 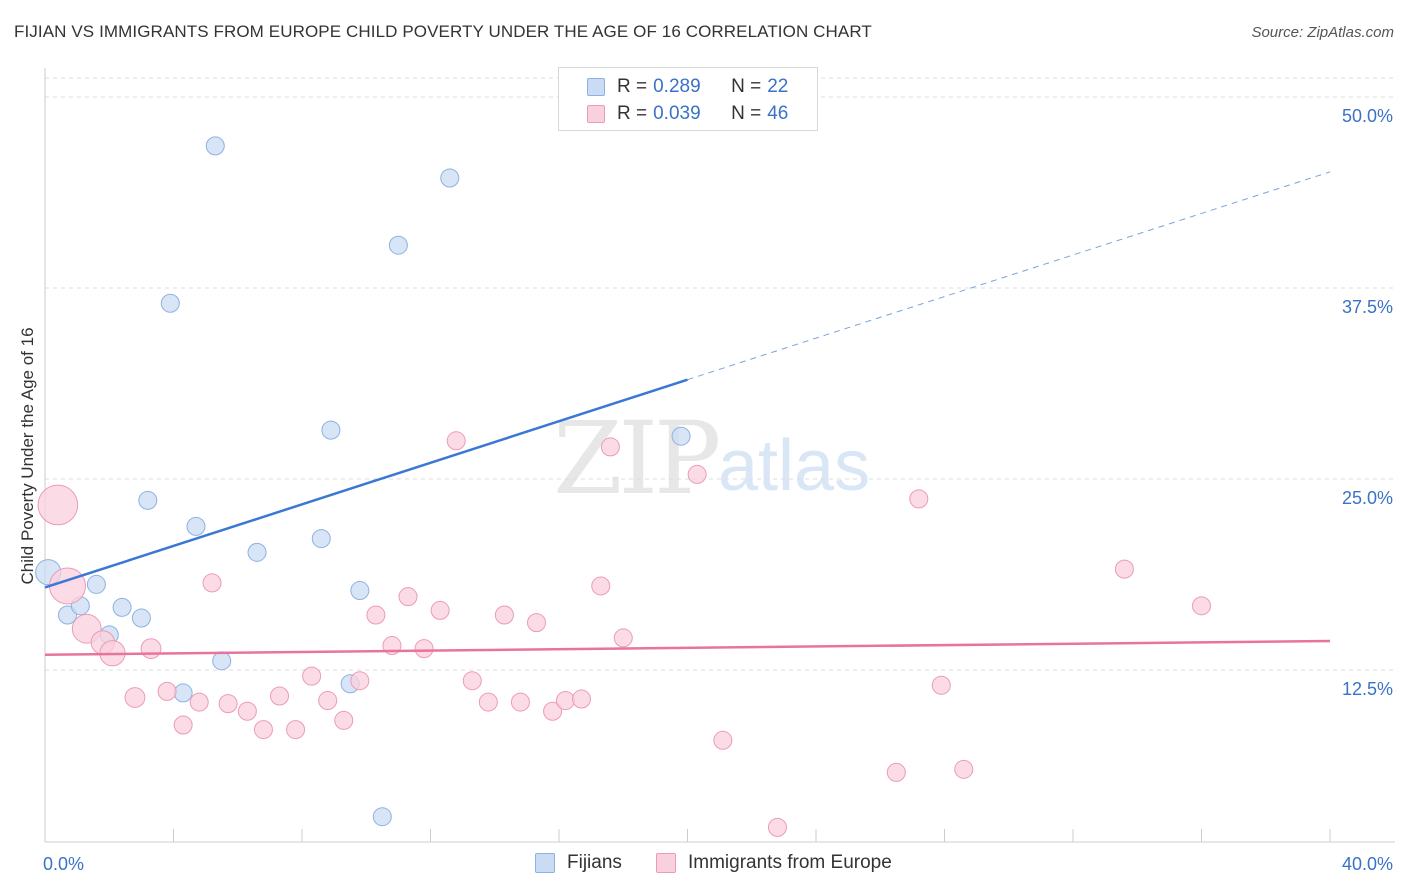 I want to click on correlation-legend: R = 0.289 N = 22 R = 0.039 N = 46, so click(x=688, y=99).